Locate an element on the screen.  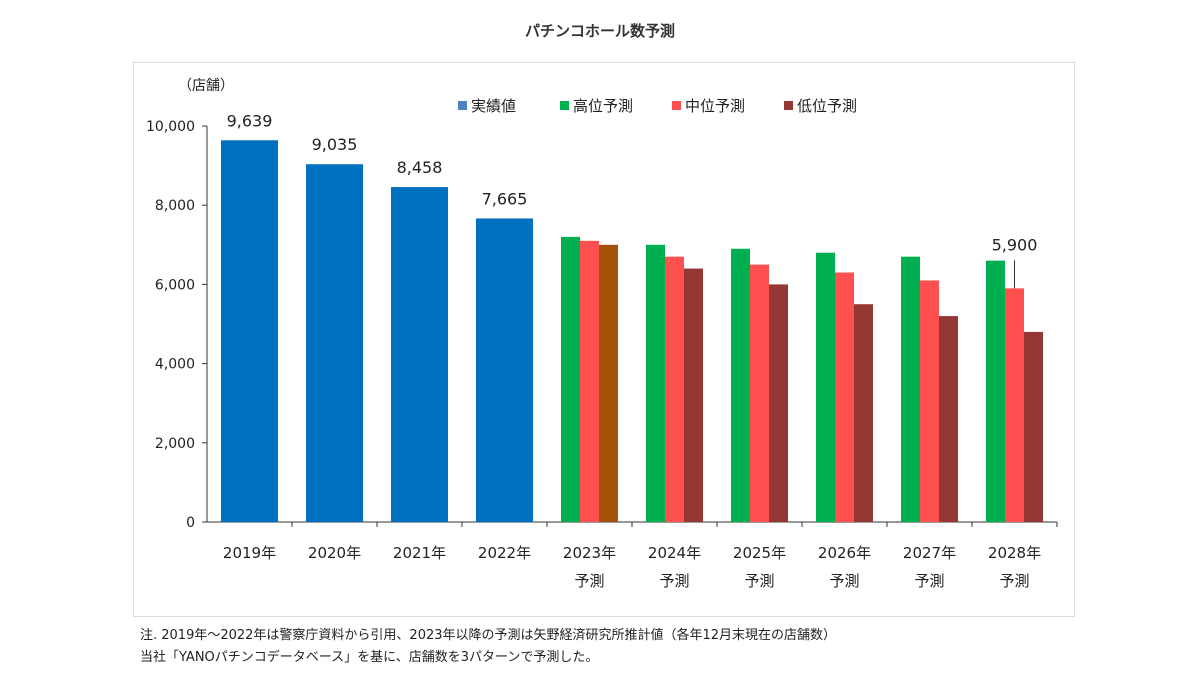
data-label: 9,035 is located at coordinates (335, 144).